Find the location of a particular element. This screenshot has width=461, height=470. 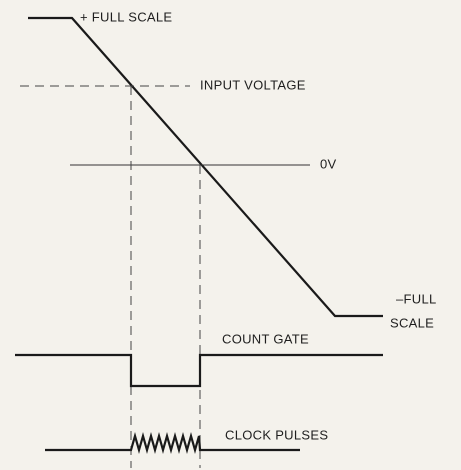

negative-scale-label: SCALE is located at coordinates (412, 322).